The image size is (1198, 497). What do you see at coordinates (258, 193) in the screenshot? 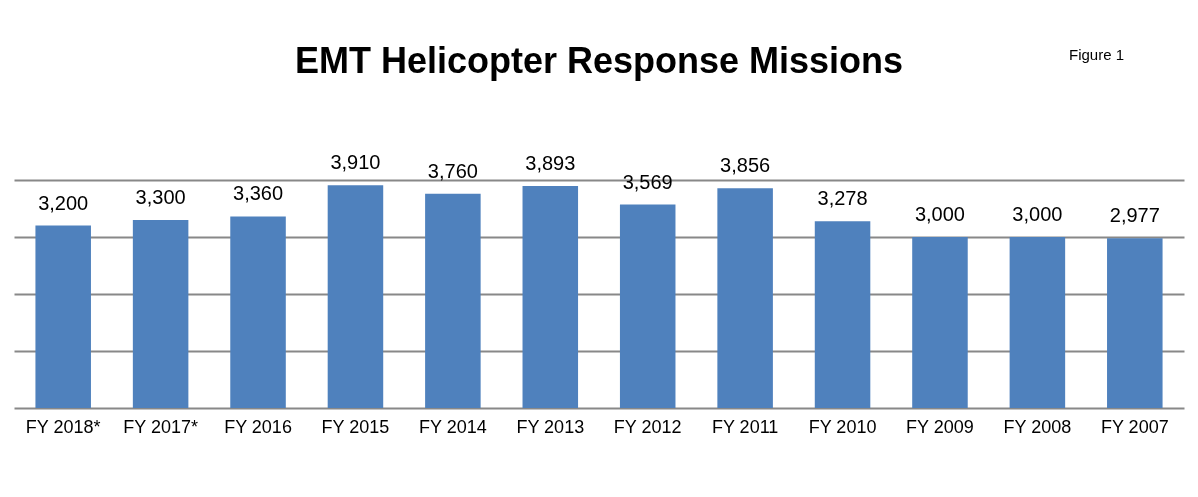
I see `data-label: 3,360` at bounding box center [258, 193].